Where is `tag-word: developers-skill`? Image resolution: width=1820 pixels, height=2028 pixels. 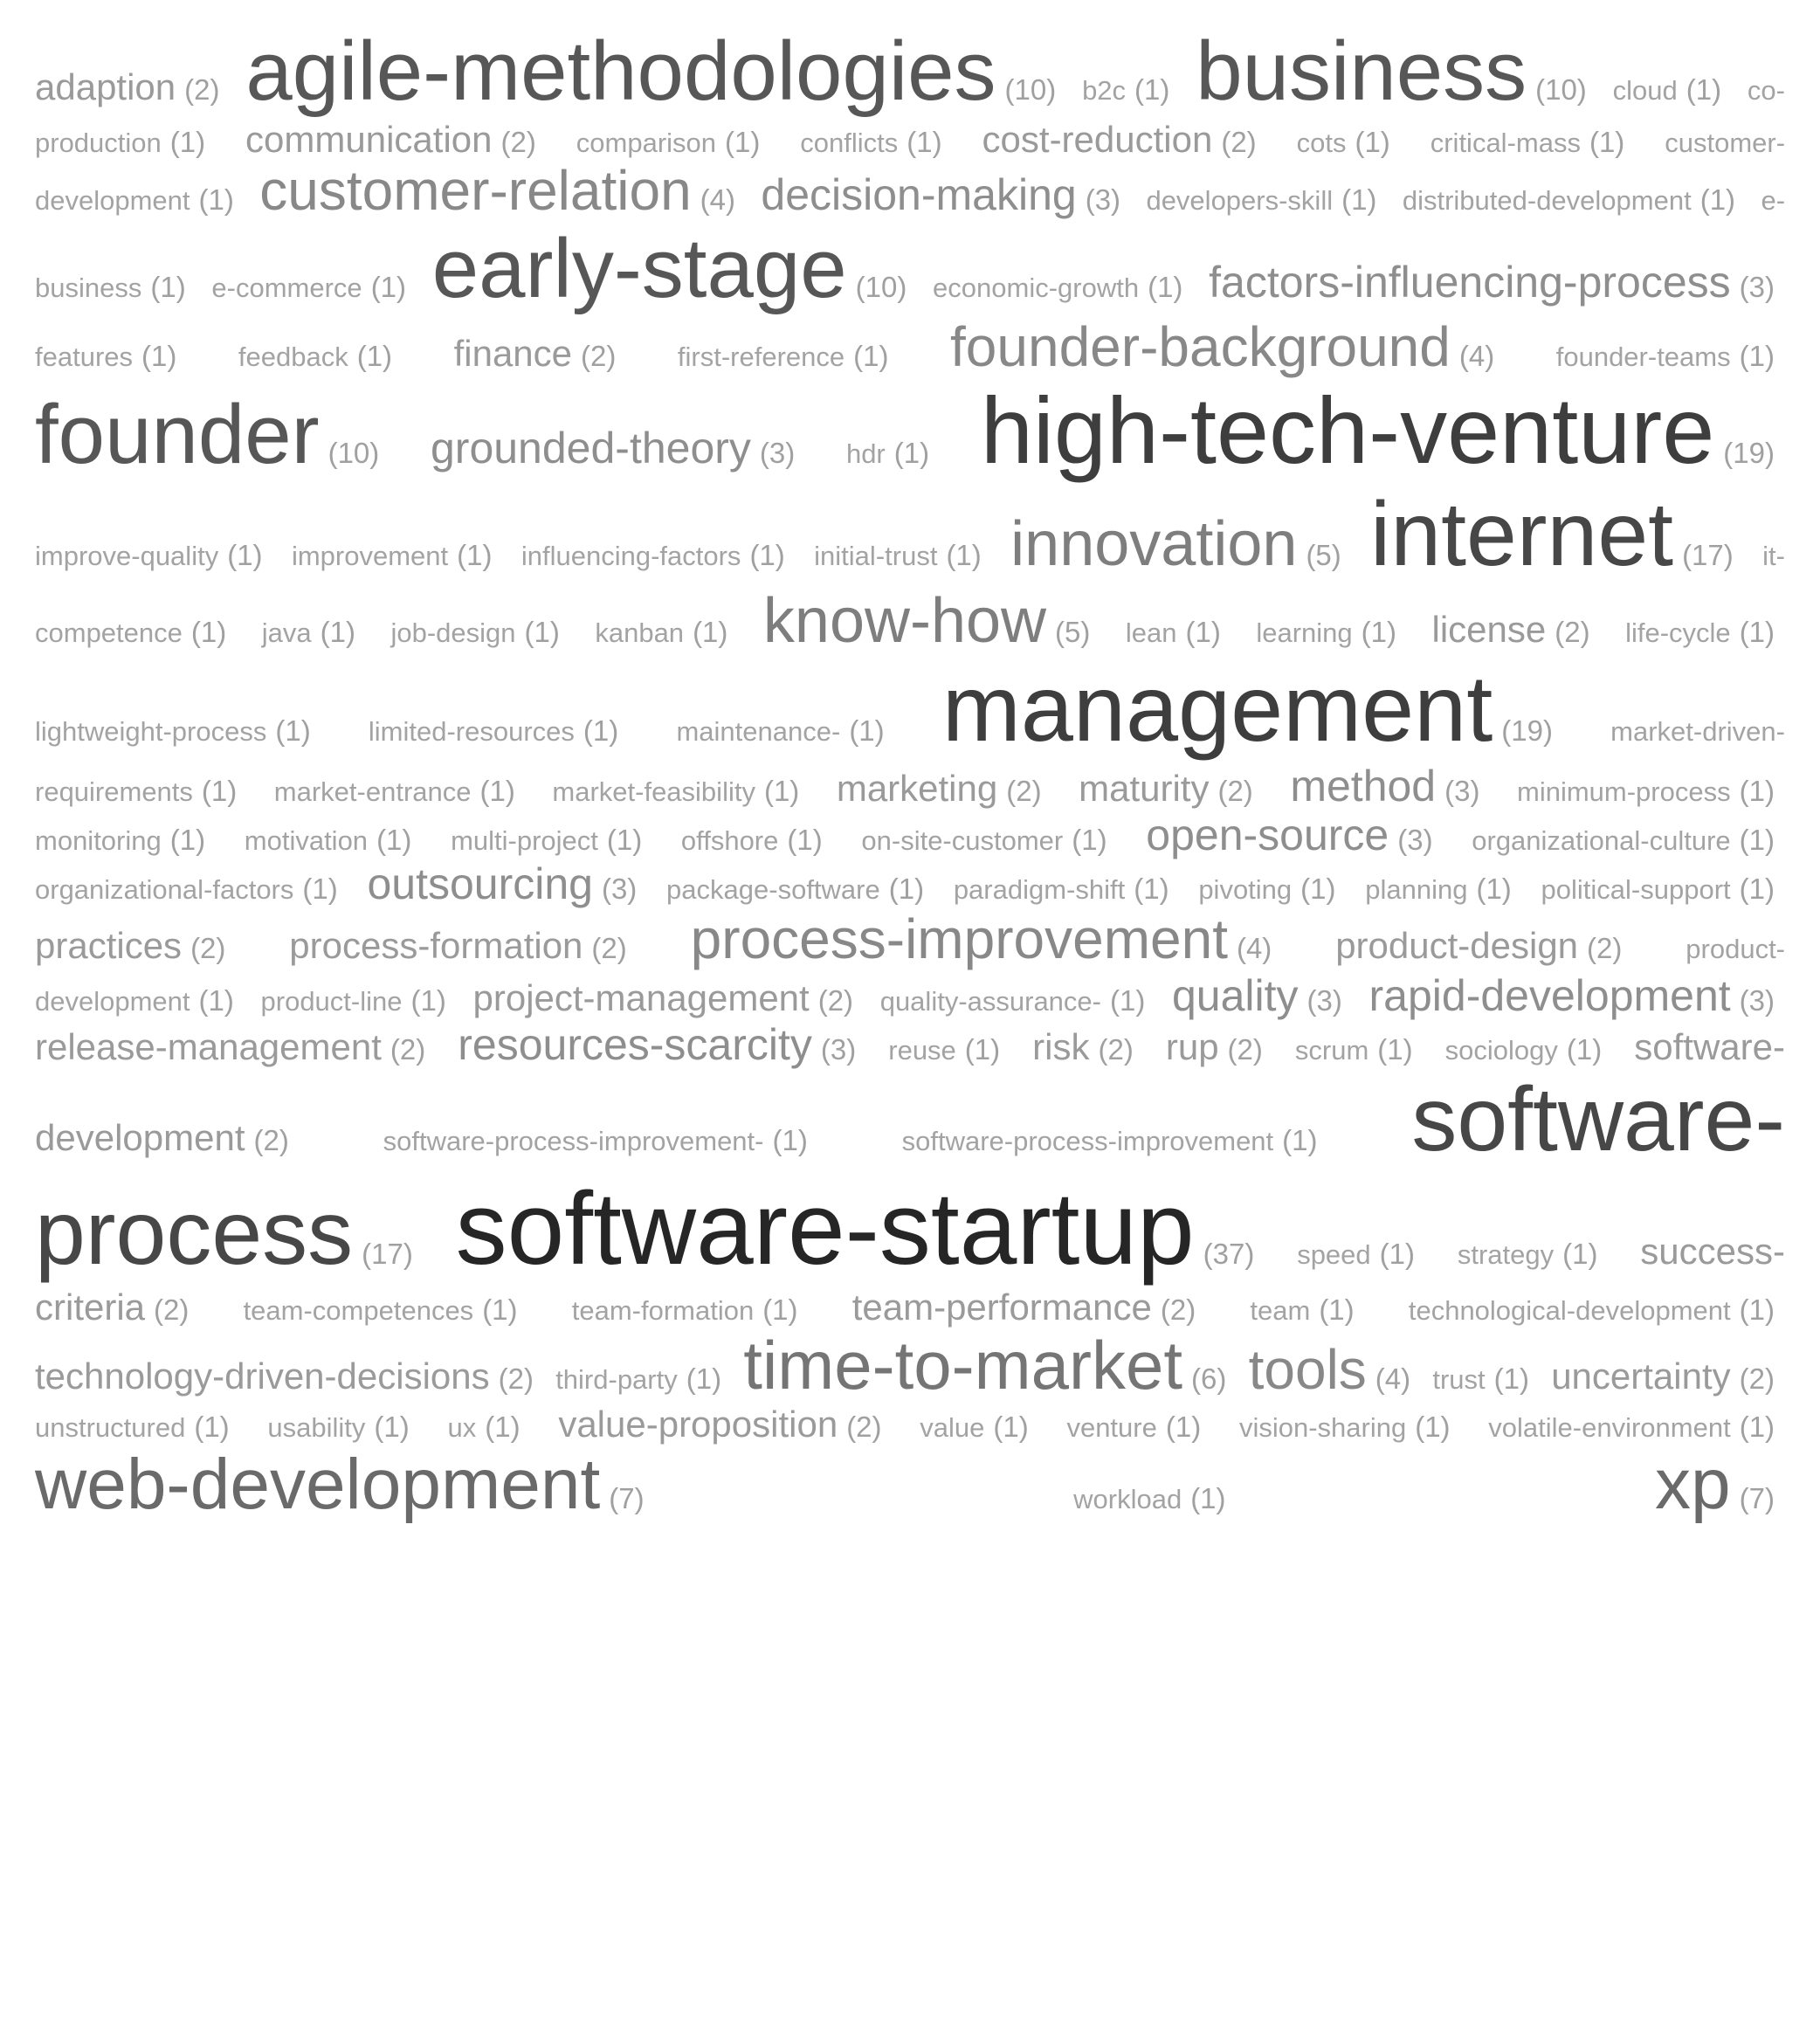
tag-word: developers-skill is located at coordinates (1240, 200).